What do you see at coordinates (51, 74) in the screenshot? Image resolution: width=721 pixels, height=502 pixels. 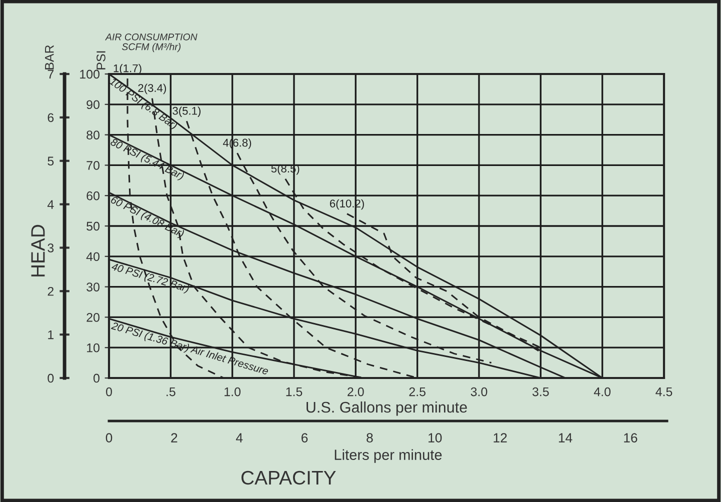 I see `y2-tick-label: 7` at bounding box center [51, 74].